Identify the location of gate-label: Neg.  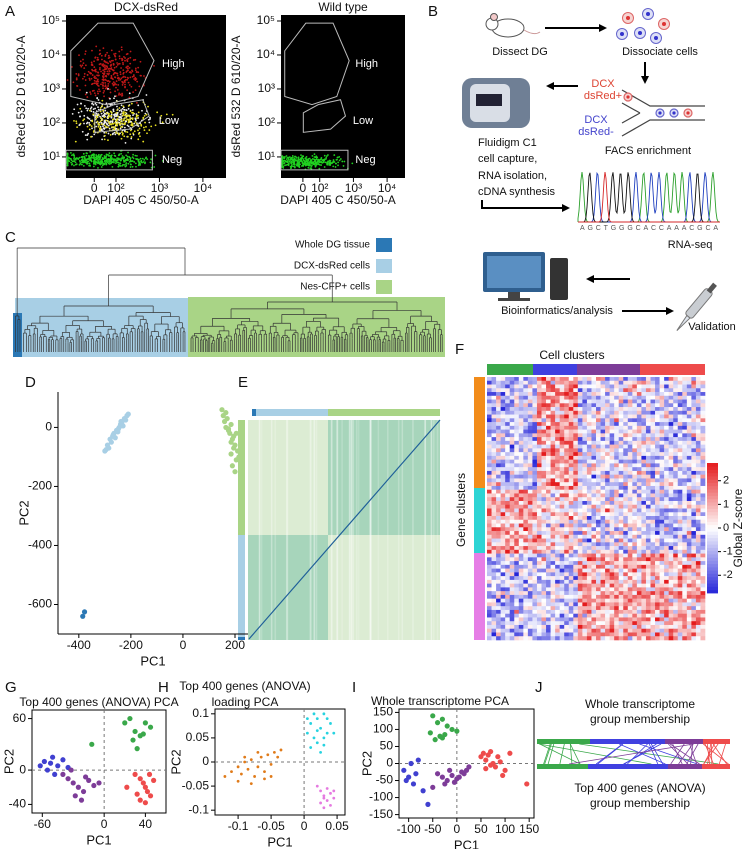
(172, 160).